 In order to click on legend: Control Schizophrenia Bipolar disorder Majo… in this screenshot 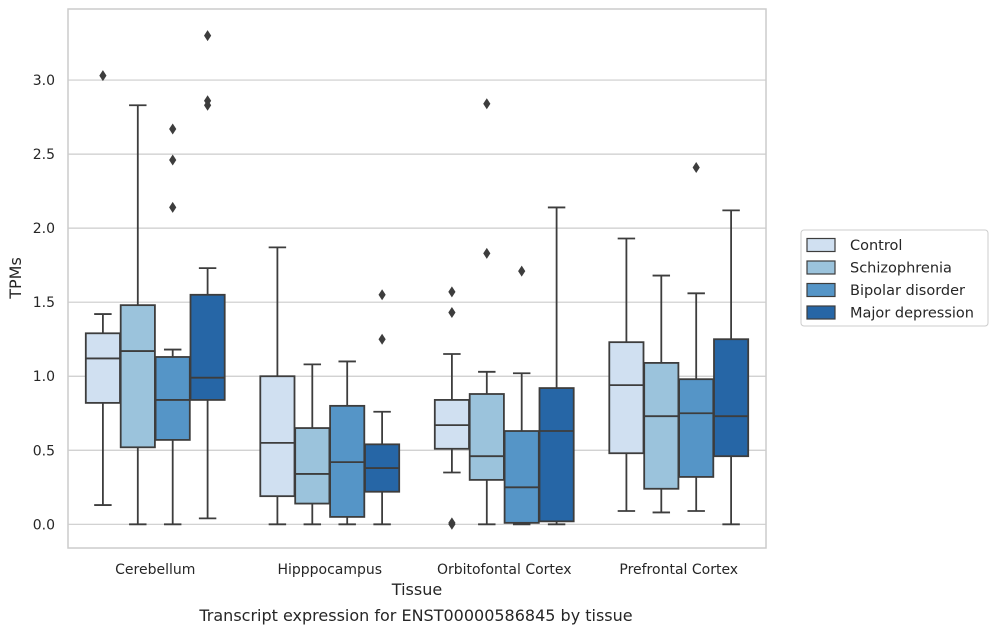, I will do `click(894, 278)`.